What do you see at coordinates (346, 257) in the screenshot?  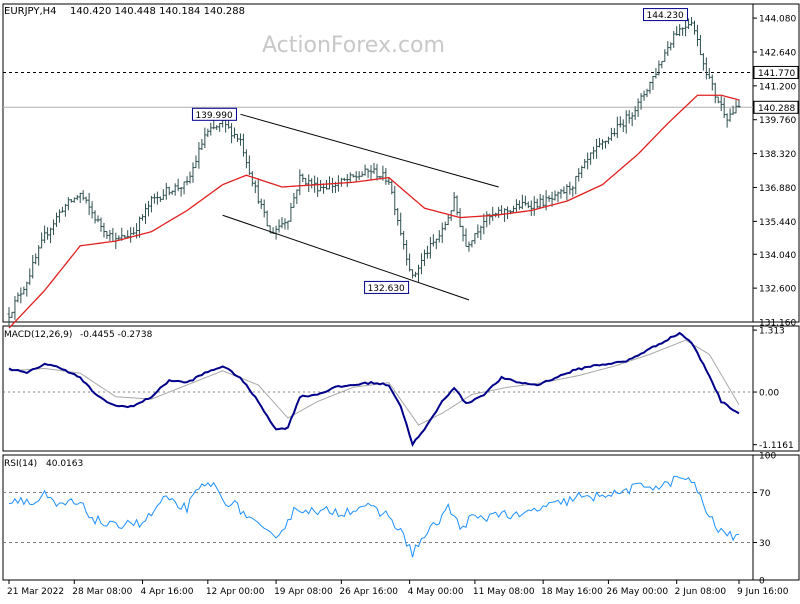 I see `trendline` at bounding box center [346, 257].